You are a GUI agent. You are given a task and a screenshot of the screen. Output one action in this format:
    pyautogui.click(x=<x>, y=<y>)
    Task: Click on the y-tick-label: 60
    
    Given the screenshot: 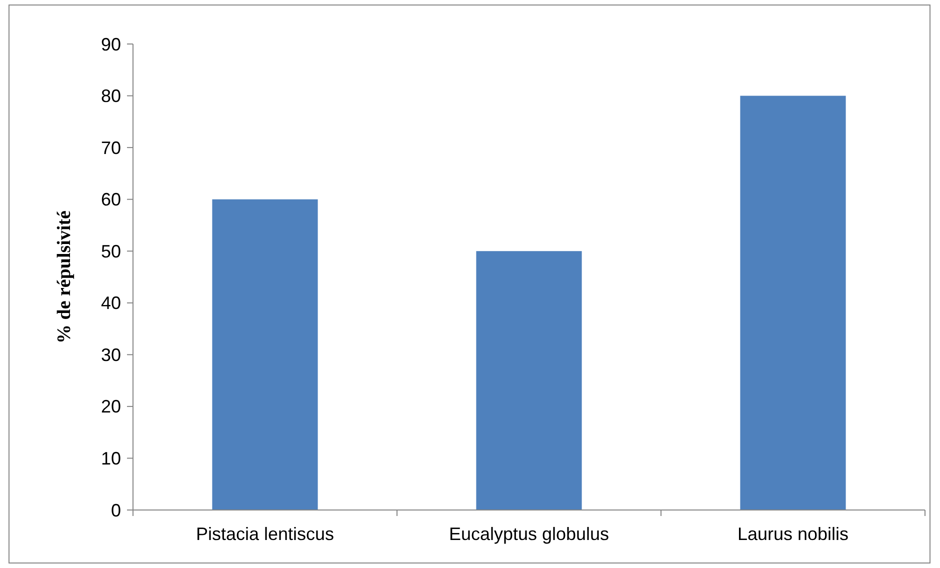 What is the action you would take?
    pyautogui.click(x=110, y=200)
    